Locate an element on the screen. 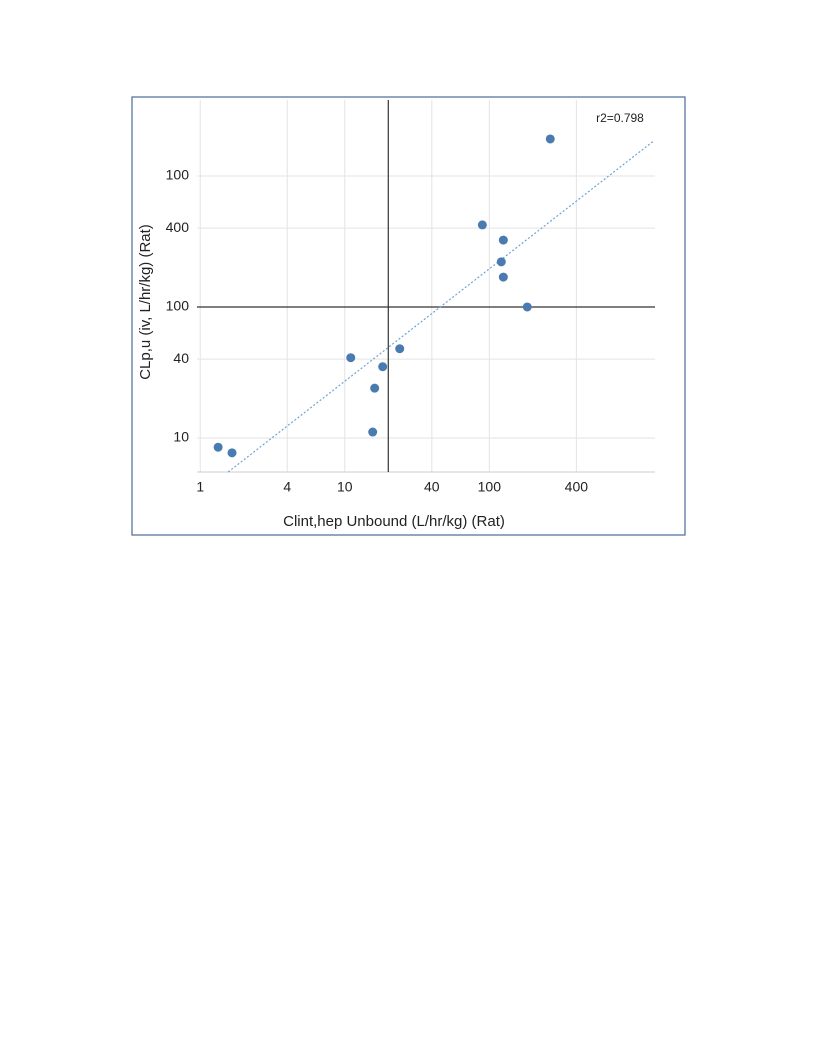 The height and width of the screenshot is (1061, 816). x-tick-label: 100 is located at coordinates (490, 487).